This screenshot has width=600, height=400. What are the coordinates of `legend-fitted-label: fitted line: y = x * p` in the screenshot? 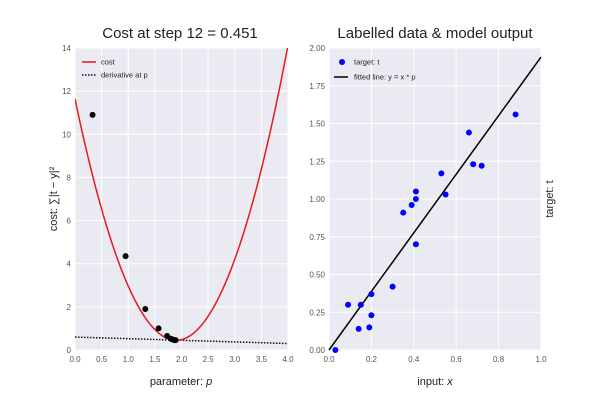 It's located at (385, 77).